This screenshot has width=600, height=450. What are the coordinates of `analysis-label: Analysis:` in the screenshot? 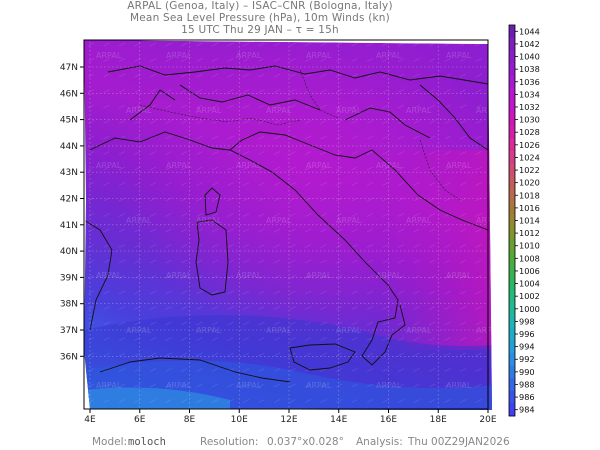 It's located at (379, 442).